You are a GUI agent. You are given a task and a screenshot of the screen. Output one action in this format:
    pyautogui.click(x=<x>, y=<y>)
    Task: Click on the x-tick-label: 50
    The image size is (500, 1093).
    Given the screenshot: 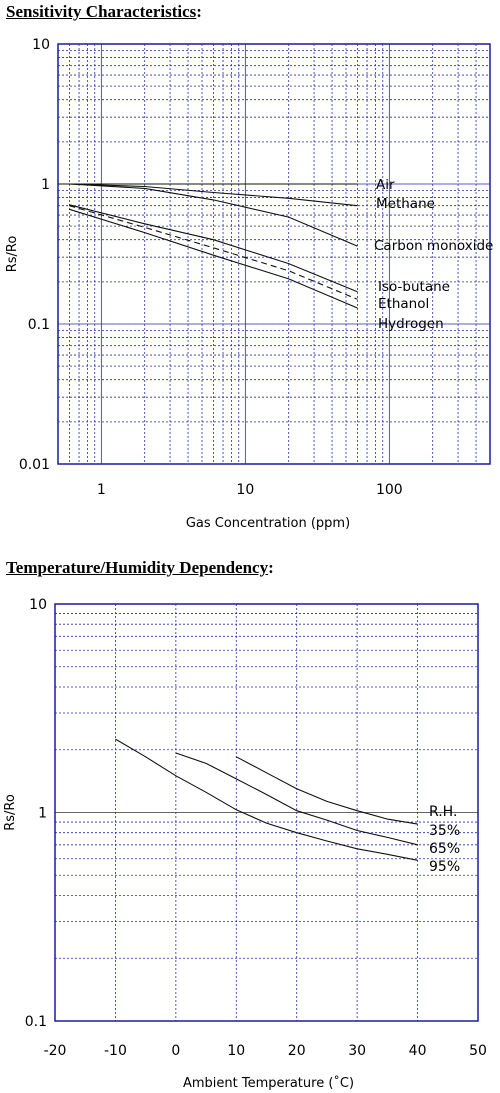 What is the action you would take?
    pyautogui.click(x=478, y=1051)
    